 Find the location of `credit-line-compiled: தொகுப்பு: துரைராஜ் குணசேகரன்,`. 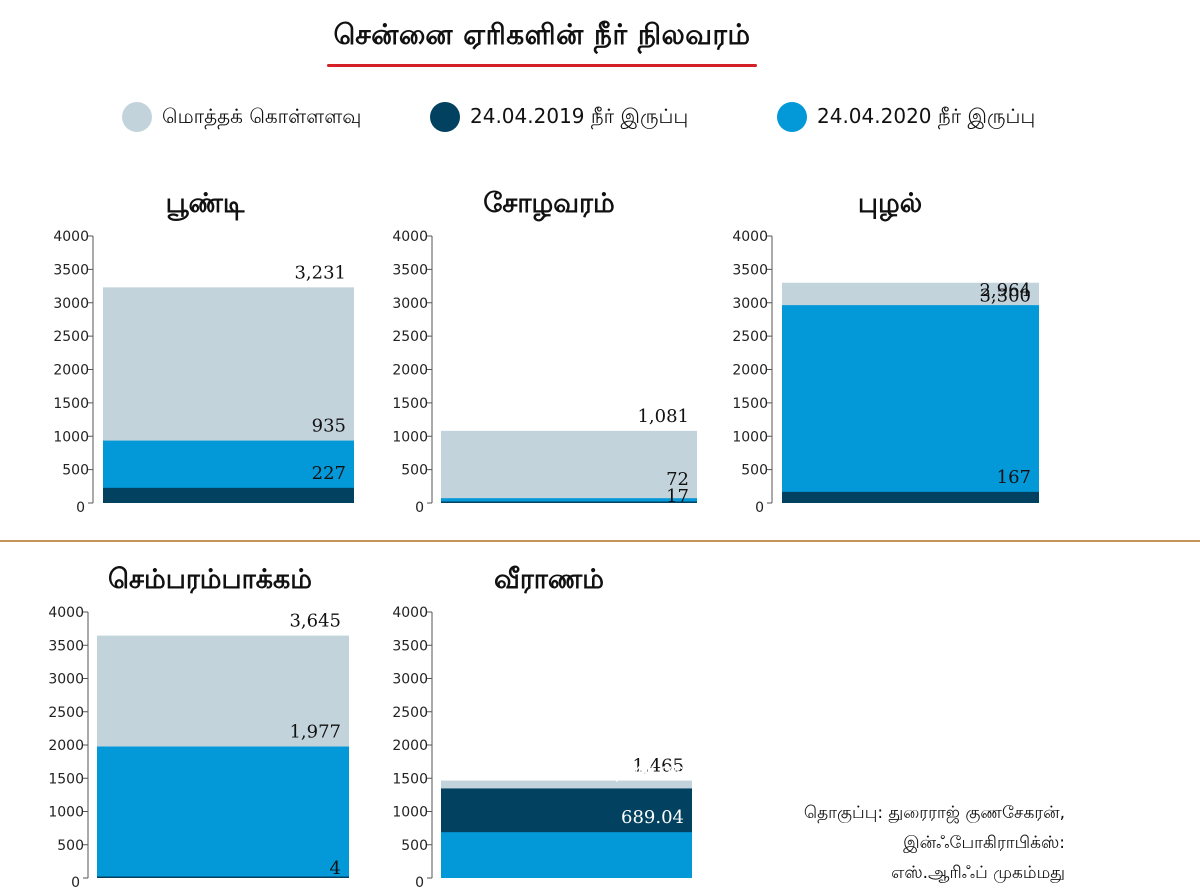

credit-line-compiled: தொகுப்பு: துரைராஜ் குணசேகரன், is located at coordinates (934, 813).